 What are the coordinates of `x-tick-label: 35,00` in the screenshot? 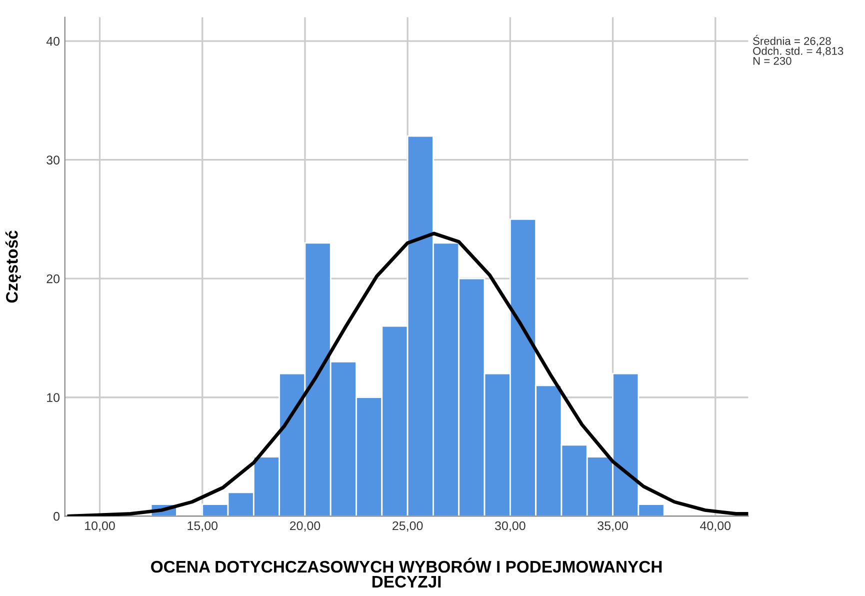 It's located at (613, 526).